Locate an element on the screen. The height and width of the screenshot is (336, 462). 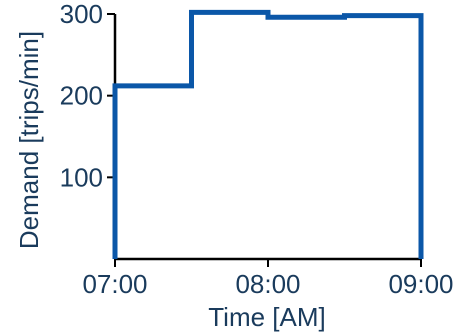
y-tick-label: 100 is located at coordinates (81, 177).